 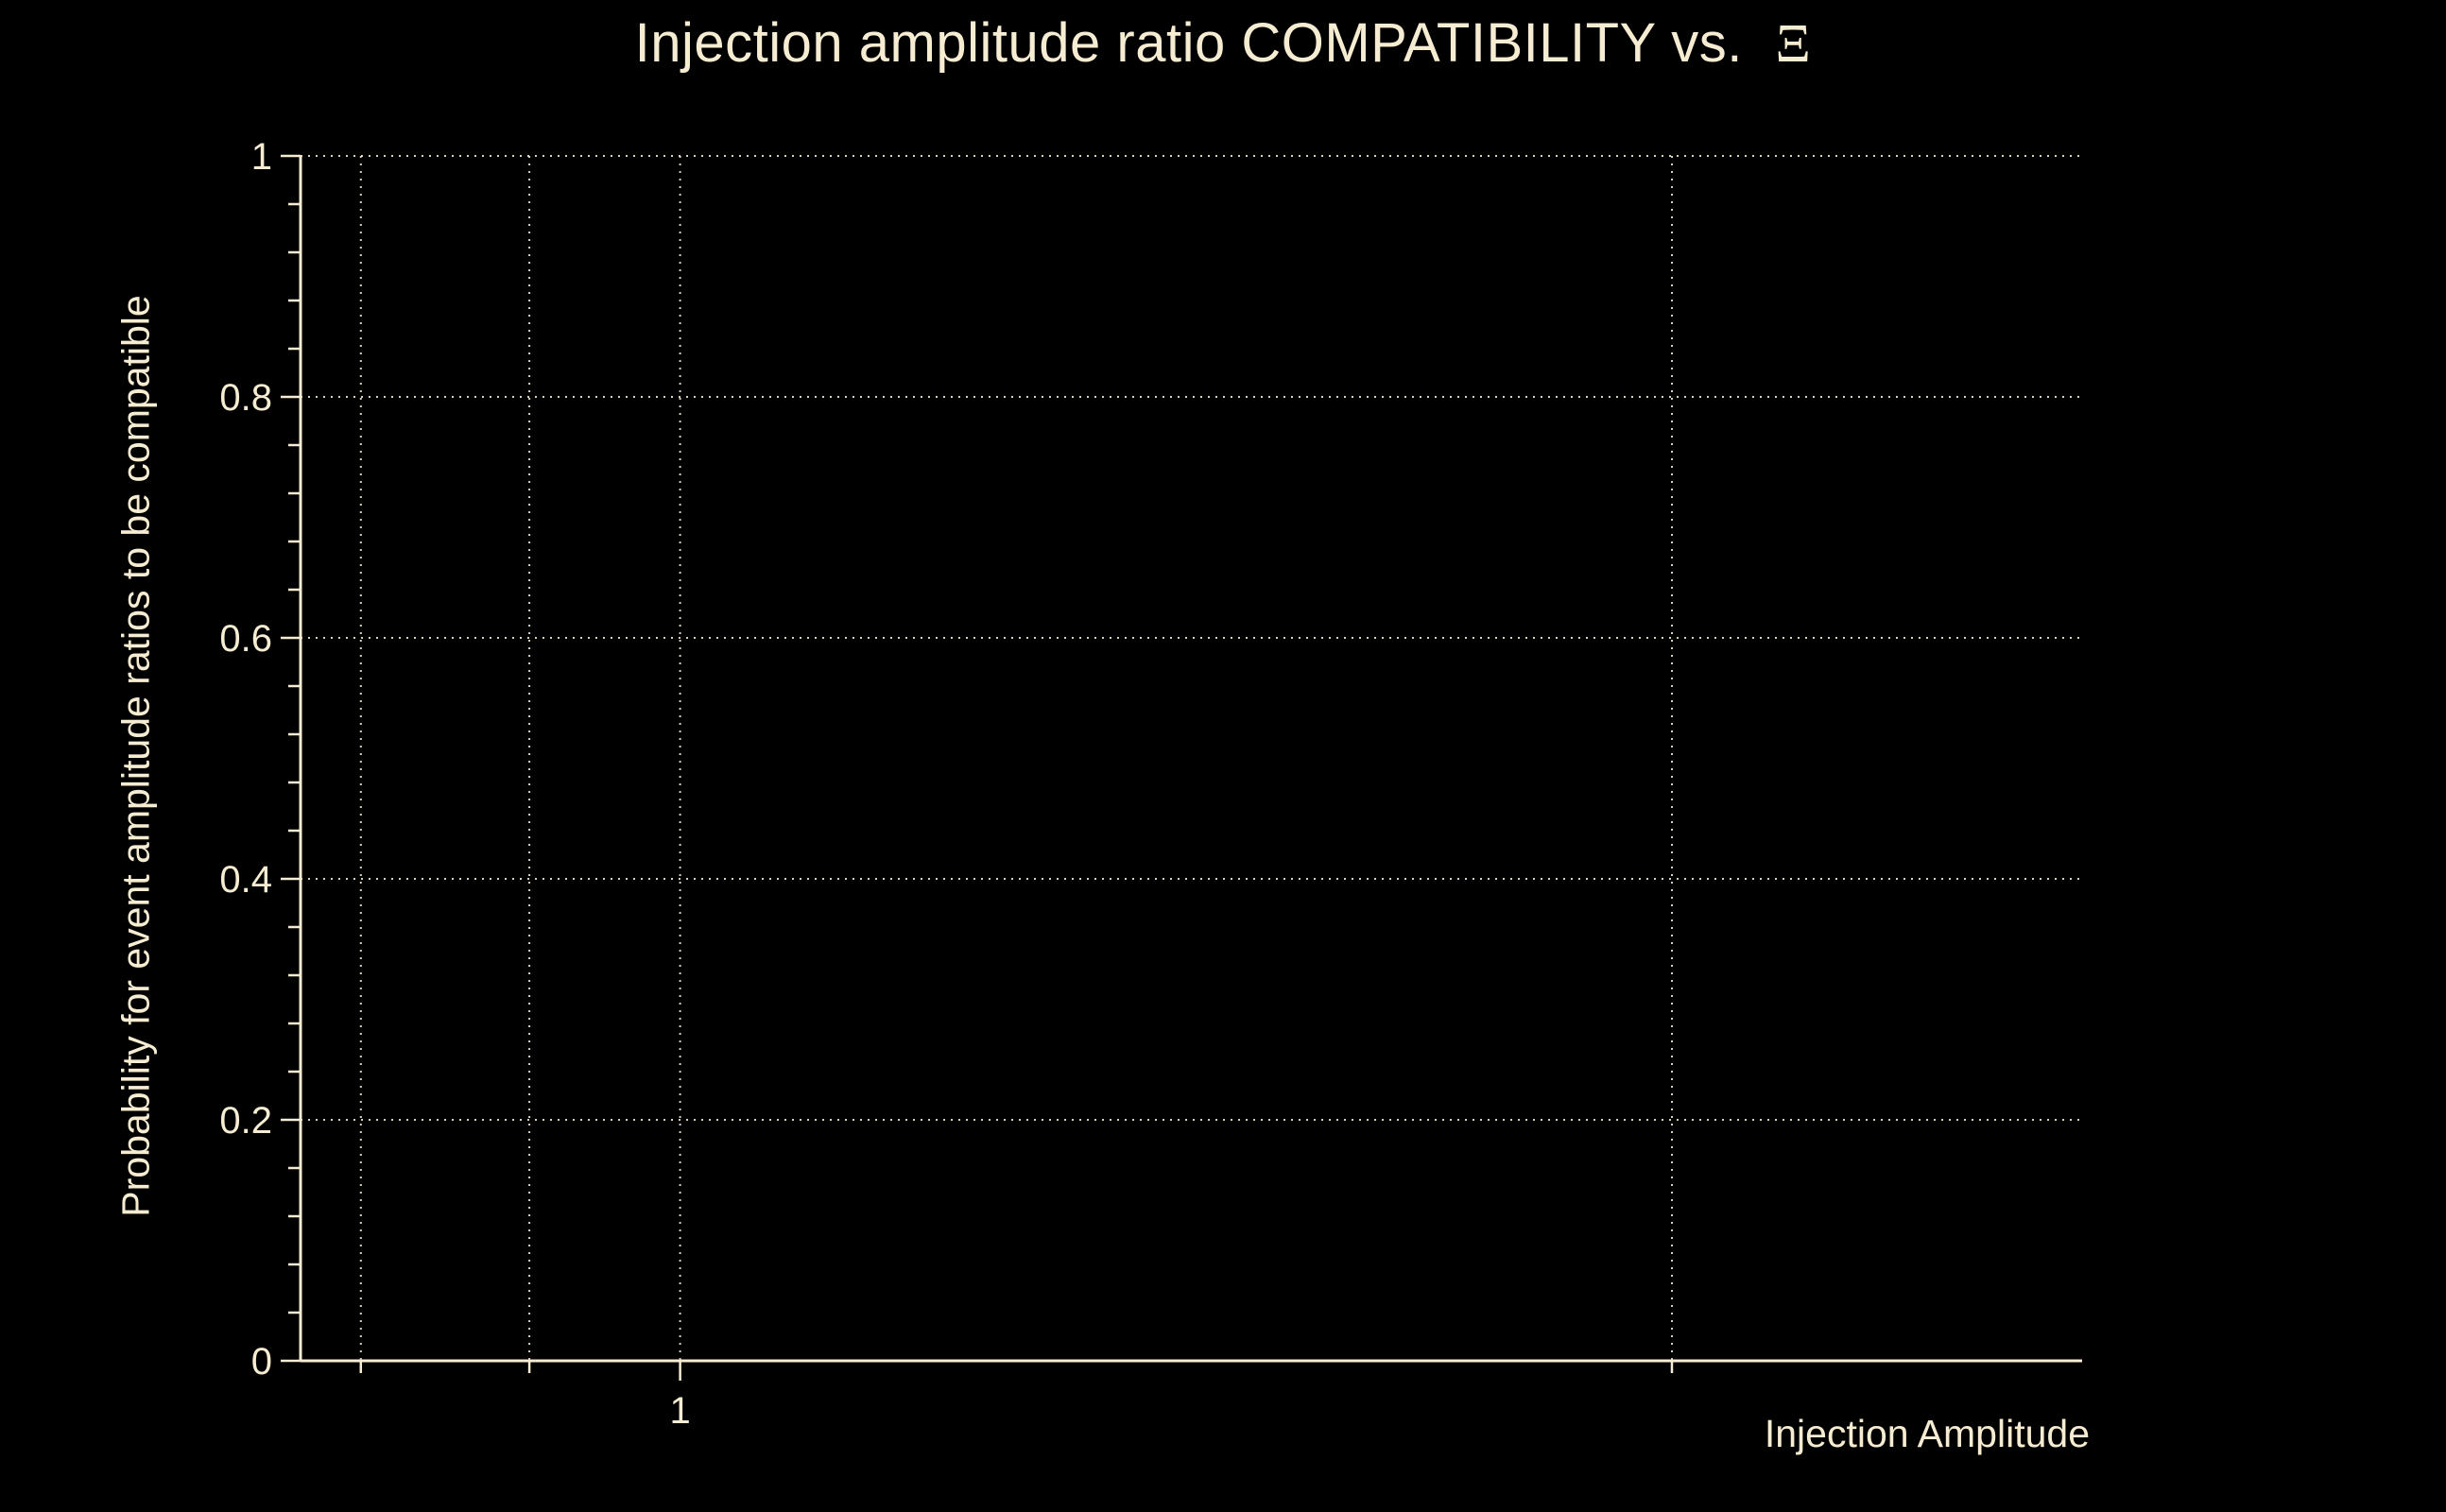 What do you see at coordinates (245, 880) in the screenshot?
I see `y-tick-label: 0.4` at bounding box center [245, 880].